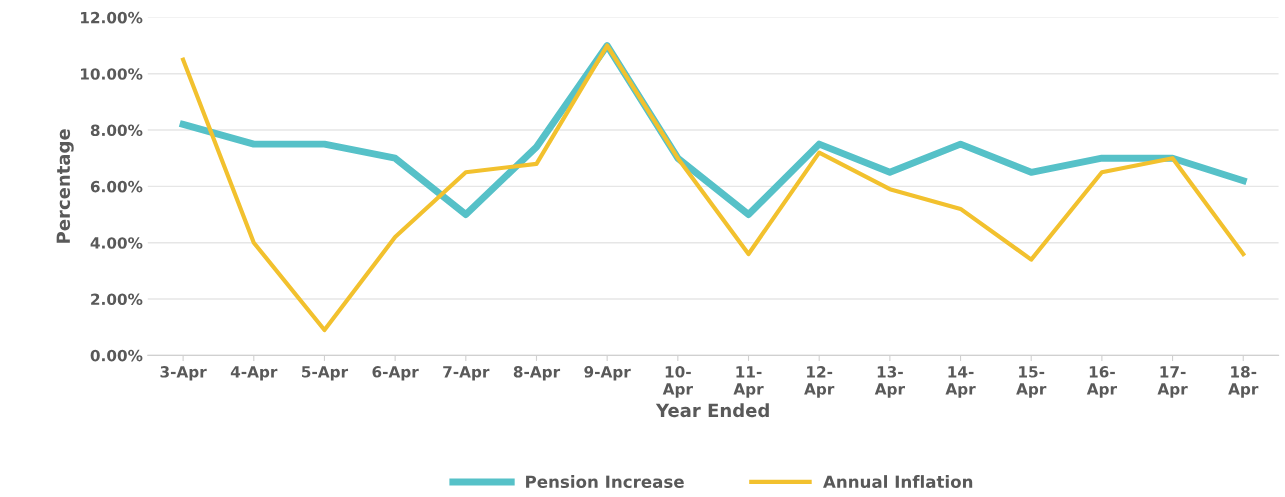  Describe the element at coordinates (325, 373) in the screenshot. I see `x-tick-label: 5-Apr` at that location.